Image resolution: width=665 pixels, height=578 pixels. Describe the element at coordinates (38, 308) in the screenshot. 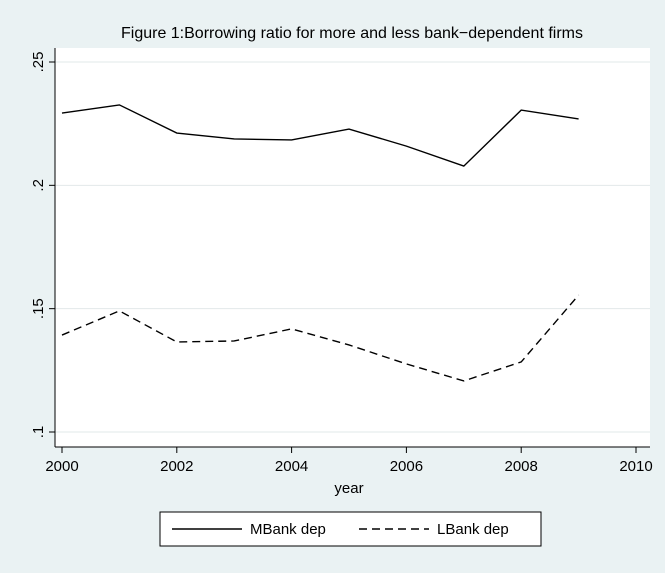

I see `y-tick-label: .15` at that location.